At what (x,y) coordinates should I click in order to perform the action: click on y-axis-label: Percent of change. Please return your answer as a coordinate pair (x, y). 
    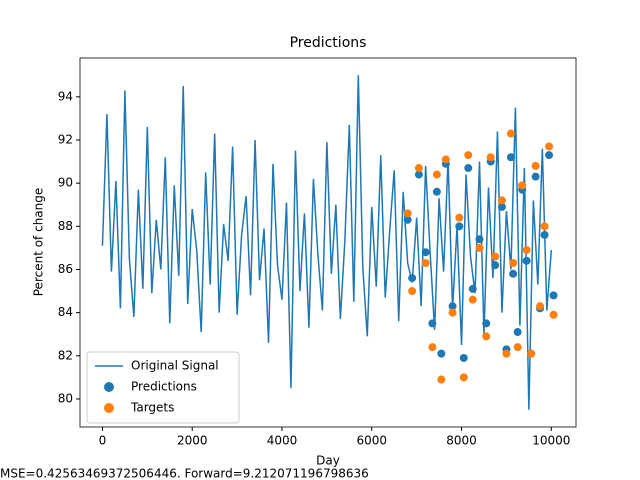
    Looking at the image, I should click on (39, 242).